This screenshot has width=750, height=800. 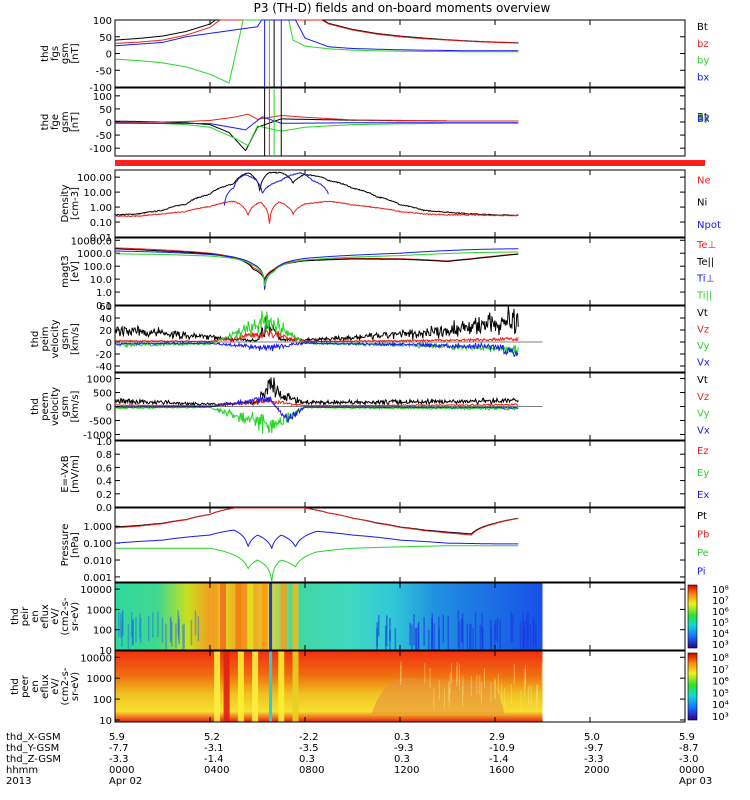 I want to click on y-tick-label: 10000.0, so click(x=91, y=241).